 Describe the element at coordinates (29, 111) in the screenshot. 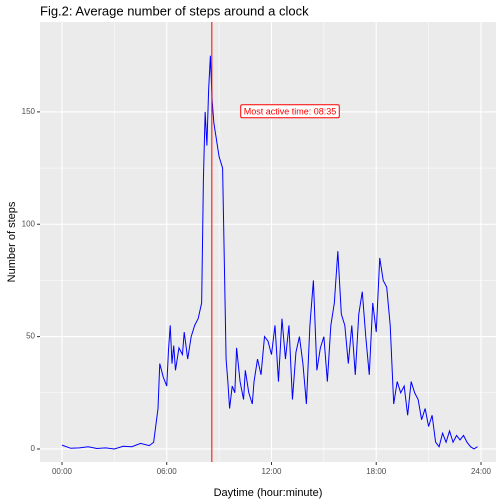

I see `y-tick-label: 150` at that location.